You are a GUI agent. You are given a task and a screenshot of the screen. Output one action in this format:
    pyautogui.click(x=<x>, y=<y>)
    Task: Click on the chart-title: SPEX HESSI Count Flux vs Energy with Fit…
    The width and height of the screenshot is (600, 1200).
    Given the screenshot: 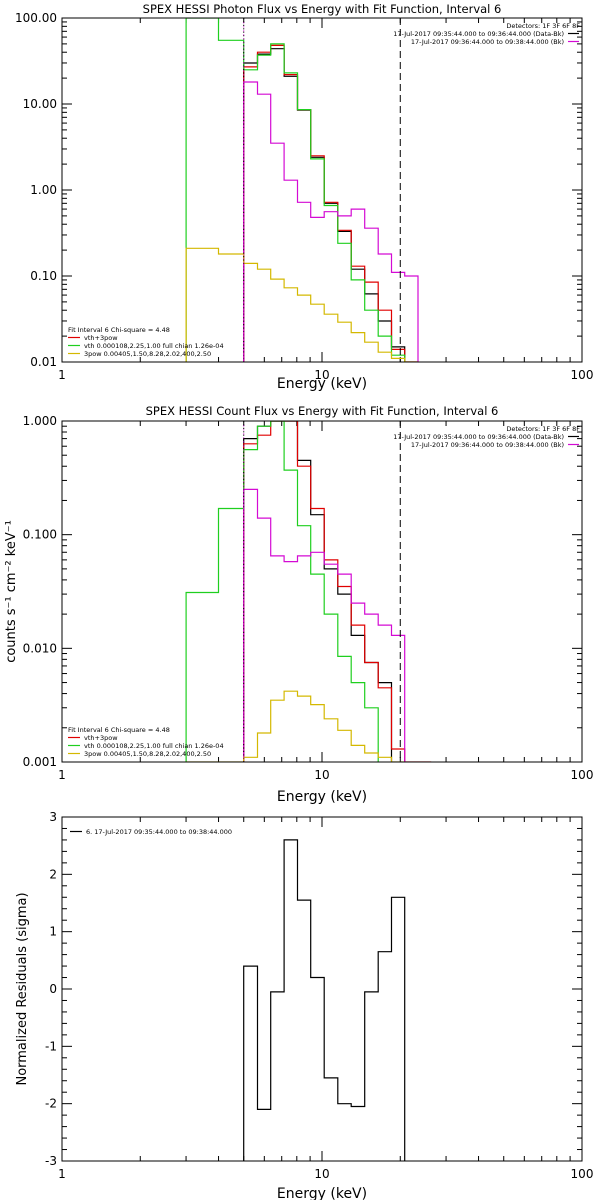 What is the action you would take?
    pyautogui.click(x=322, y=411)
    